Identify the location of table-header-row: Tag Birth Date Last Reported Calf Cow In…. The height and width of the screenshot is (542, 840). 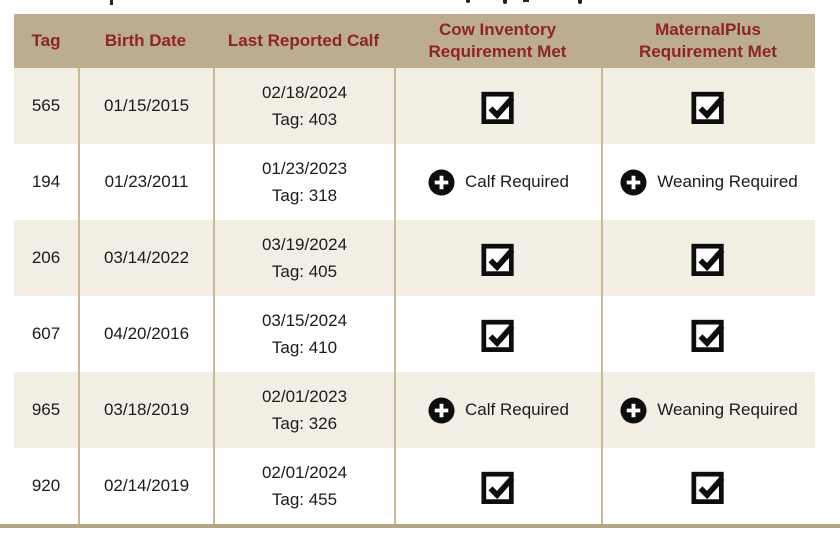
(414, 41).